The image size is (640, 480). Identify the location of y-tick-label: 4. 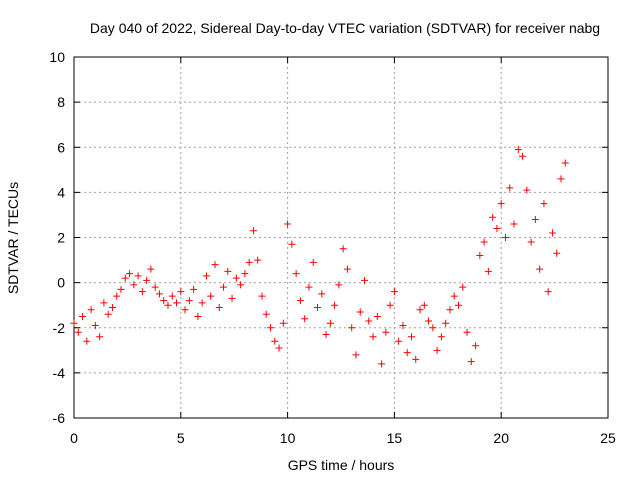
(61, 192).